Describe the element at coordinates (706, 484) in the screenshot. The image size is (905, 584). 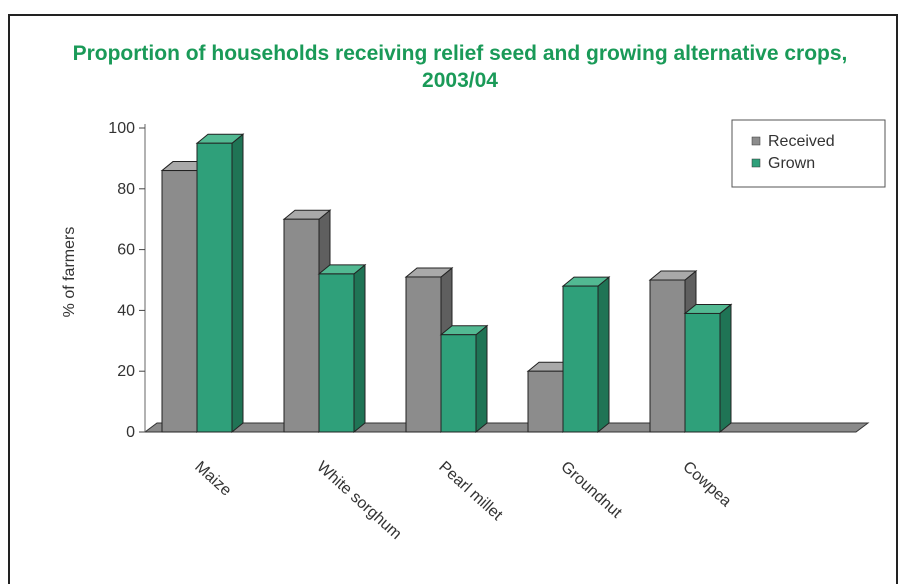
I see `x-tick-label: Cowpea` at that location.